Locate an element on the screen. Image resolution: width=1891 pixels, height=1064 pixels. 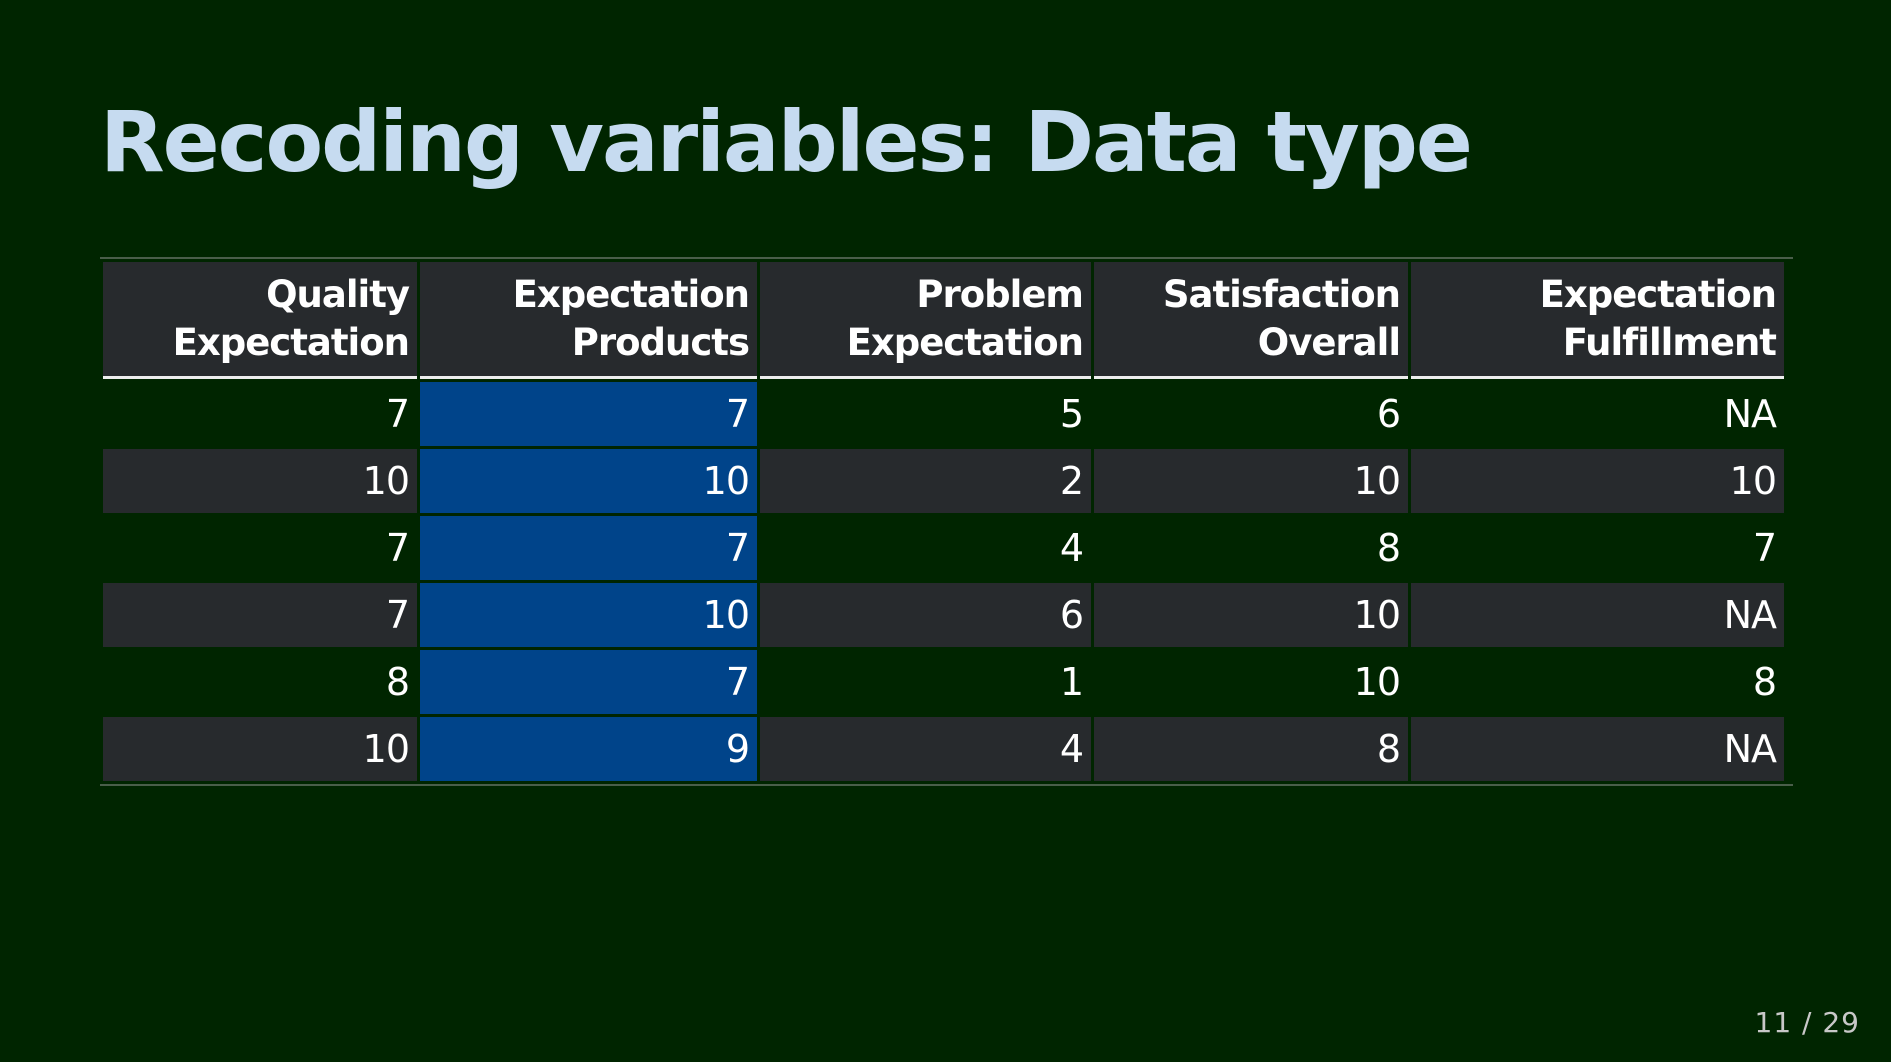
table-row: 10 10 2 10 10 is located at coordinates (943, 481).